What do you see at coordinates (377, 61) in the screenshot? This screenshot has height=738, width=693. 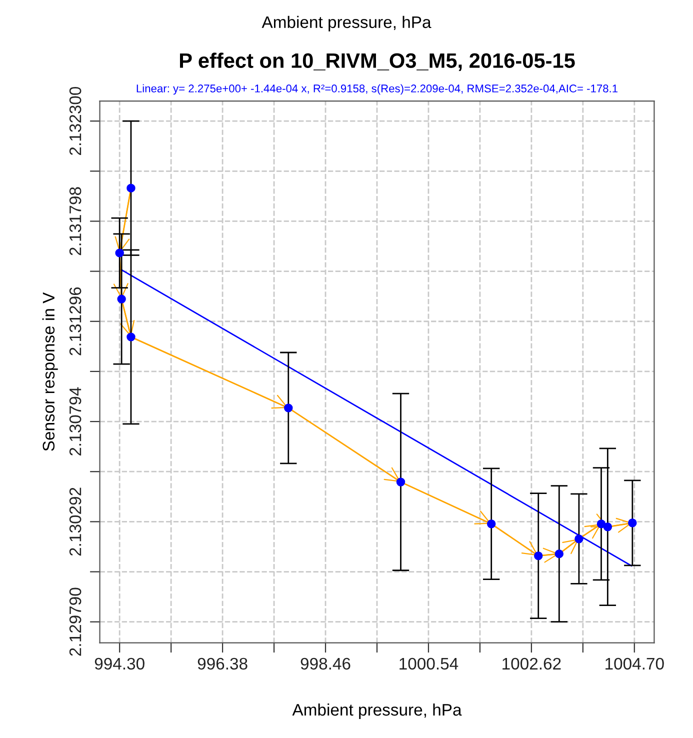 I see `chart-title: P effect on 10_RIVM_O3_M5, 2016-05-15` at bounding box center [377, 61].